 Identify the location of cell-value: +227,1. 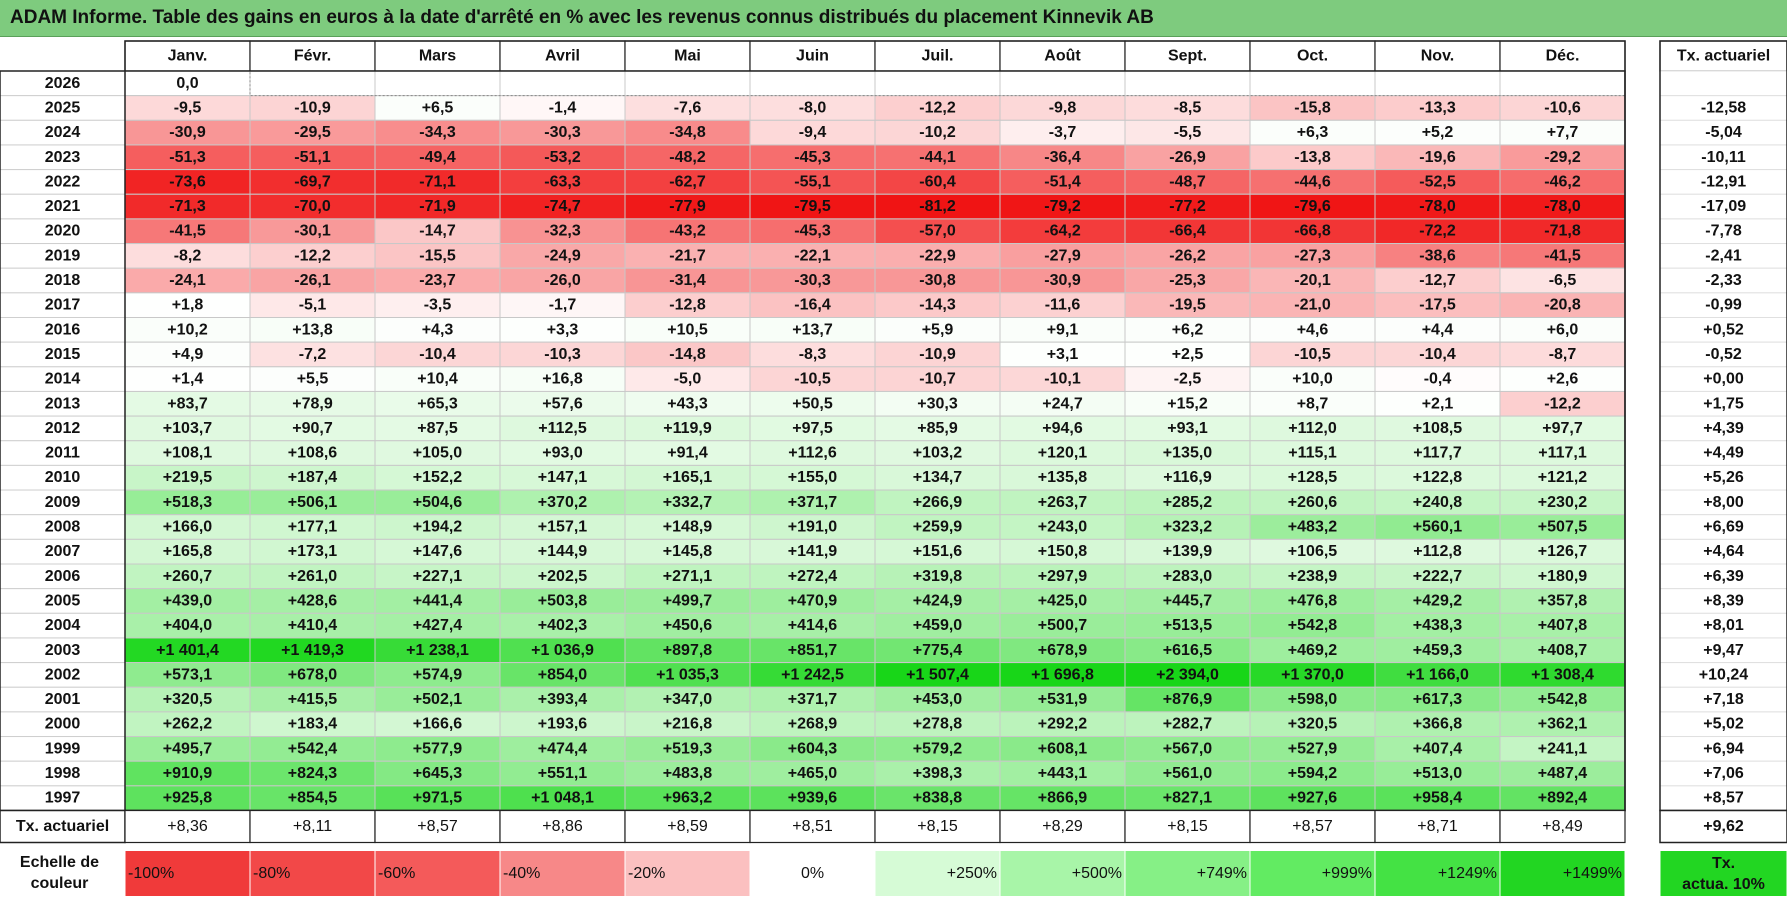
(437, 576).